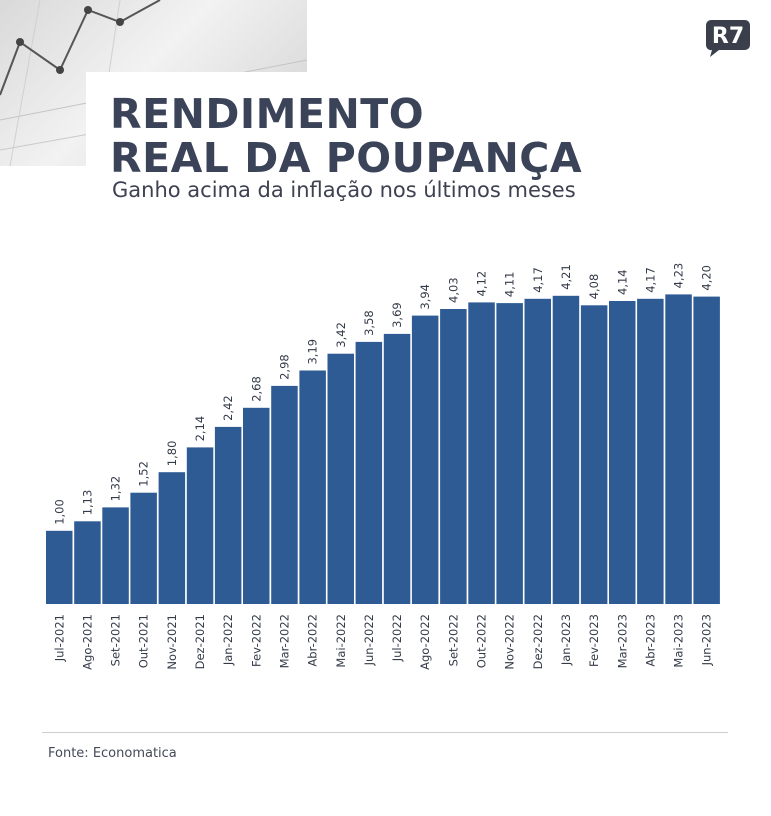 The image size is (771, 816). Describe the element at coordinates (679, 641) in the screenshot. I see `category-label: Mai-2023` at that location.